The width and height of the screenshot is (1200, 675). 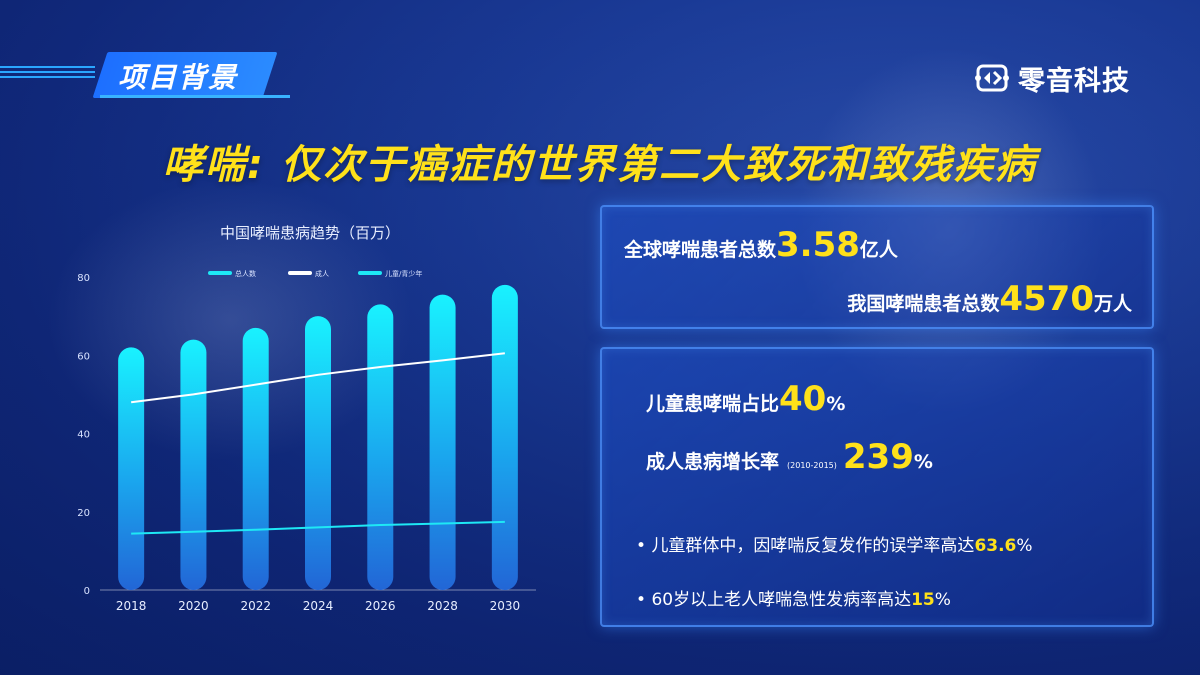 I want to click on global-label: 全球哮喘患者总数, so click(x=700, y=250).